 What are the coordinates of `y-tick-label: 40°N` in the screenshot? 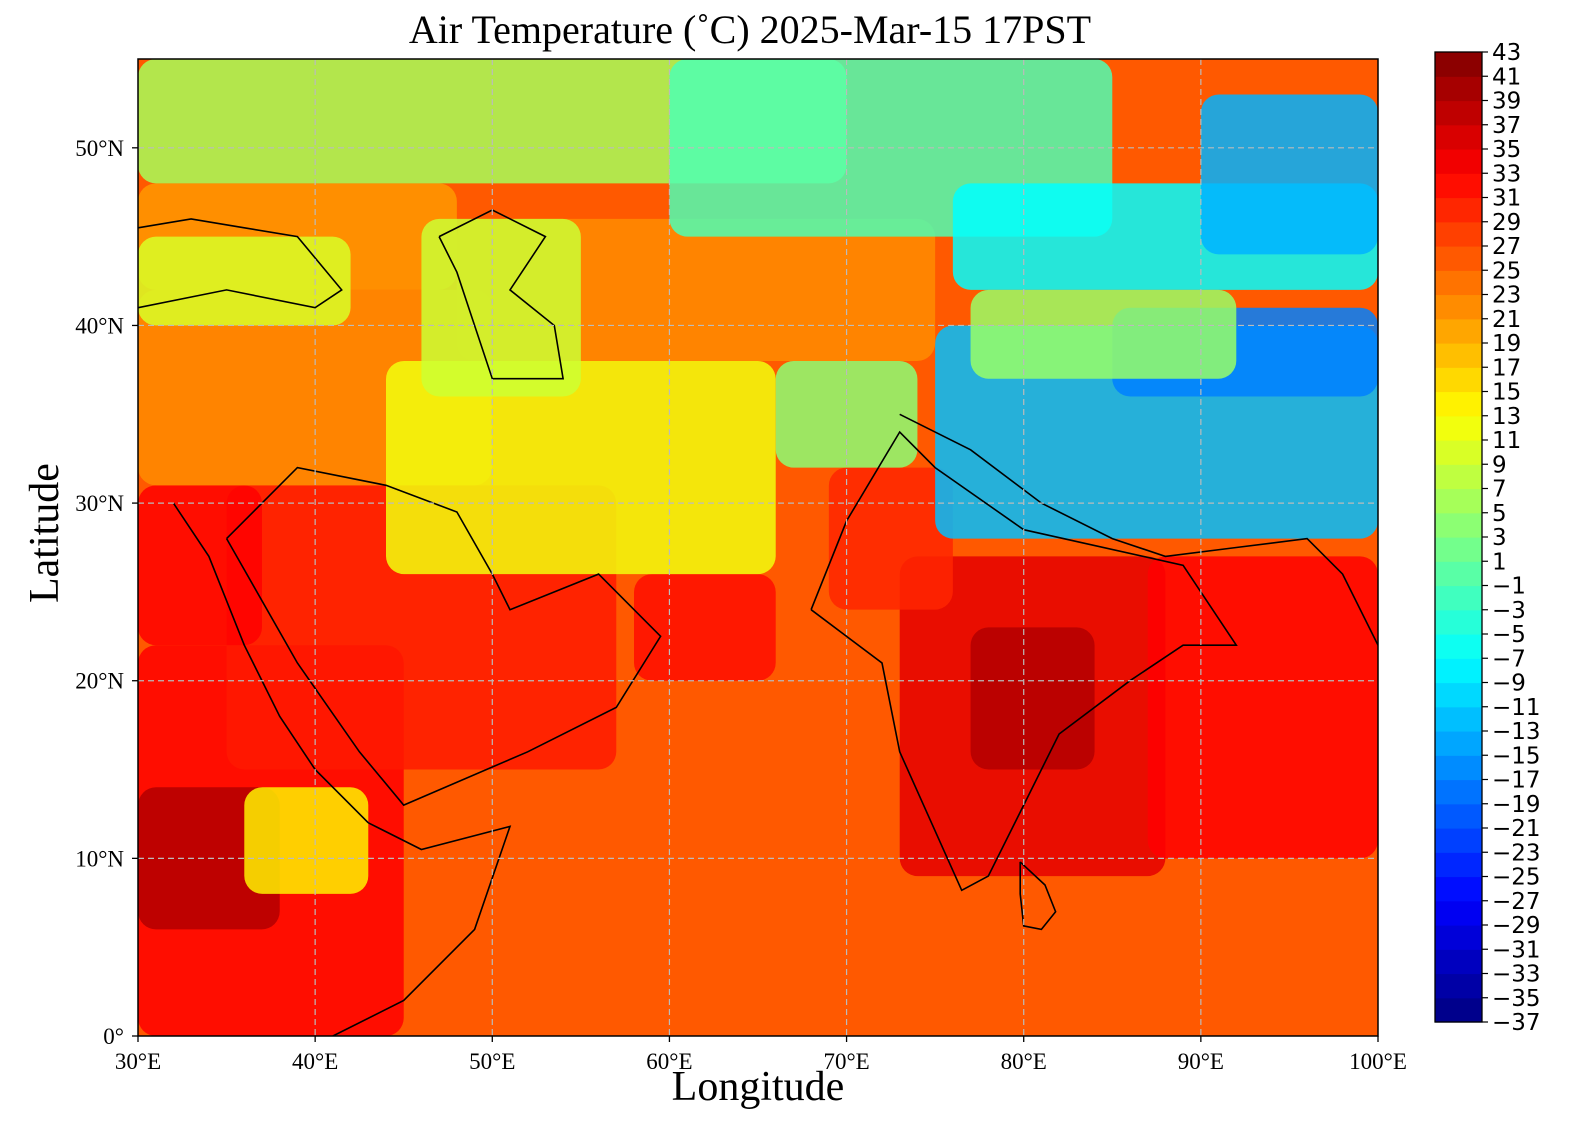 It's located at (99, 325).